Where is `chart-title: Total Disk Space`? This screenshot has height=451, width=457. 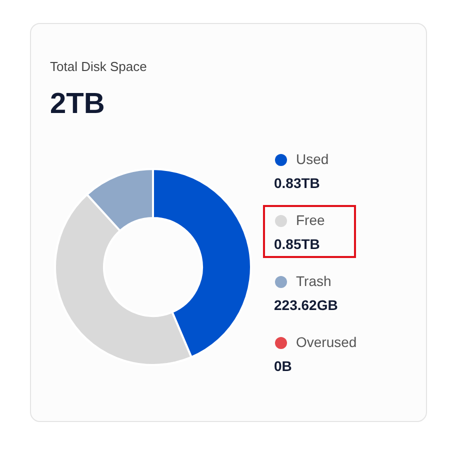
chart-title: Total Disk Space is located at coordinates (98, 66).